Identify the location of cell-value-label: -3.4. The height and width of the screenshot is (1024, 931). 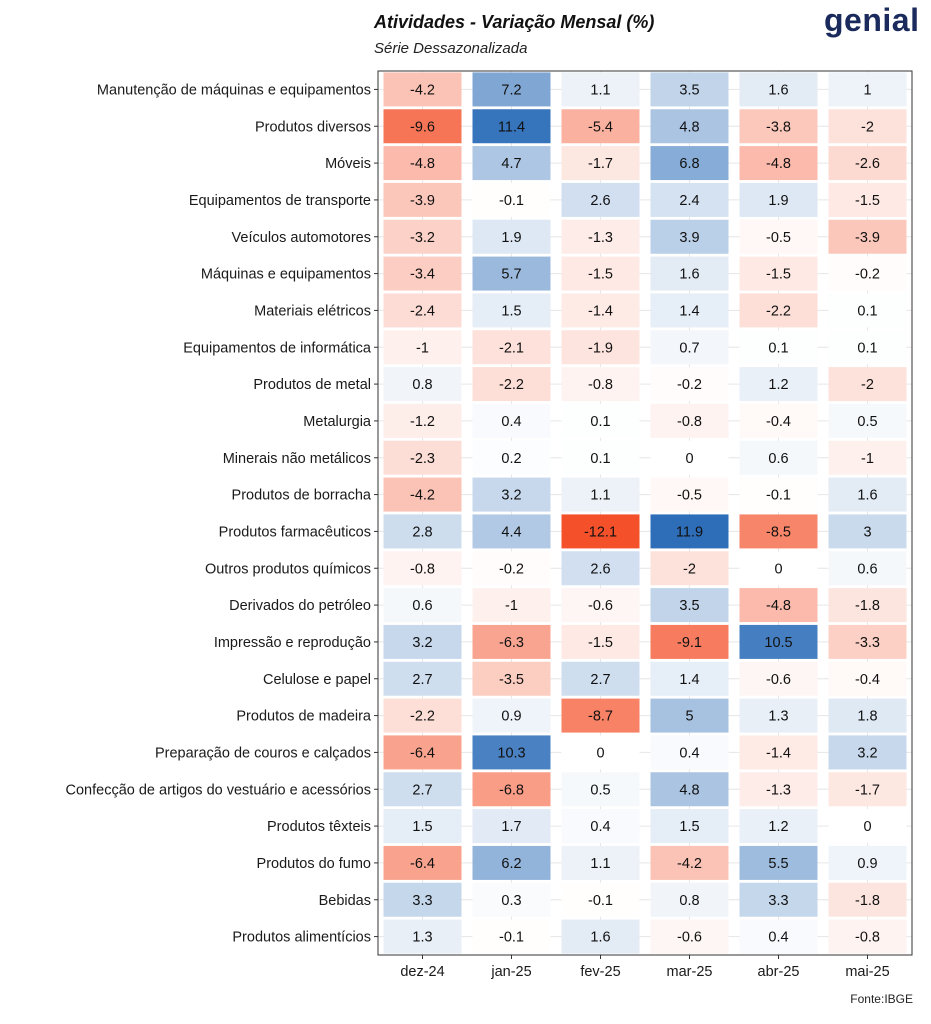
(422, 275).